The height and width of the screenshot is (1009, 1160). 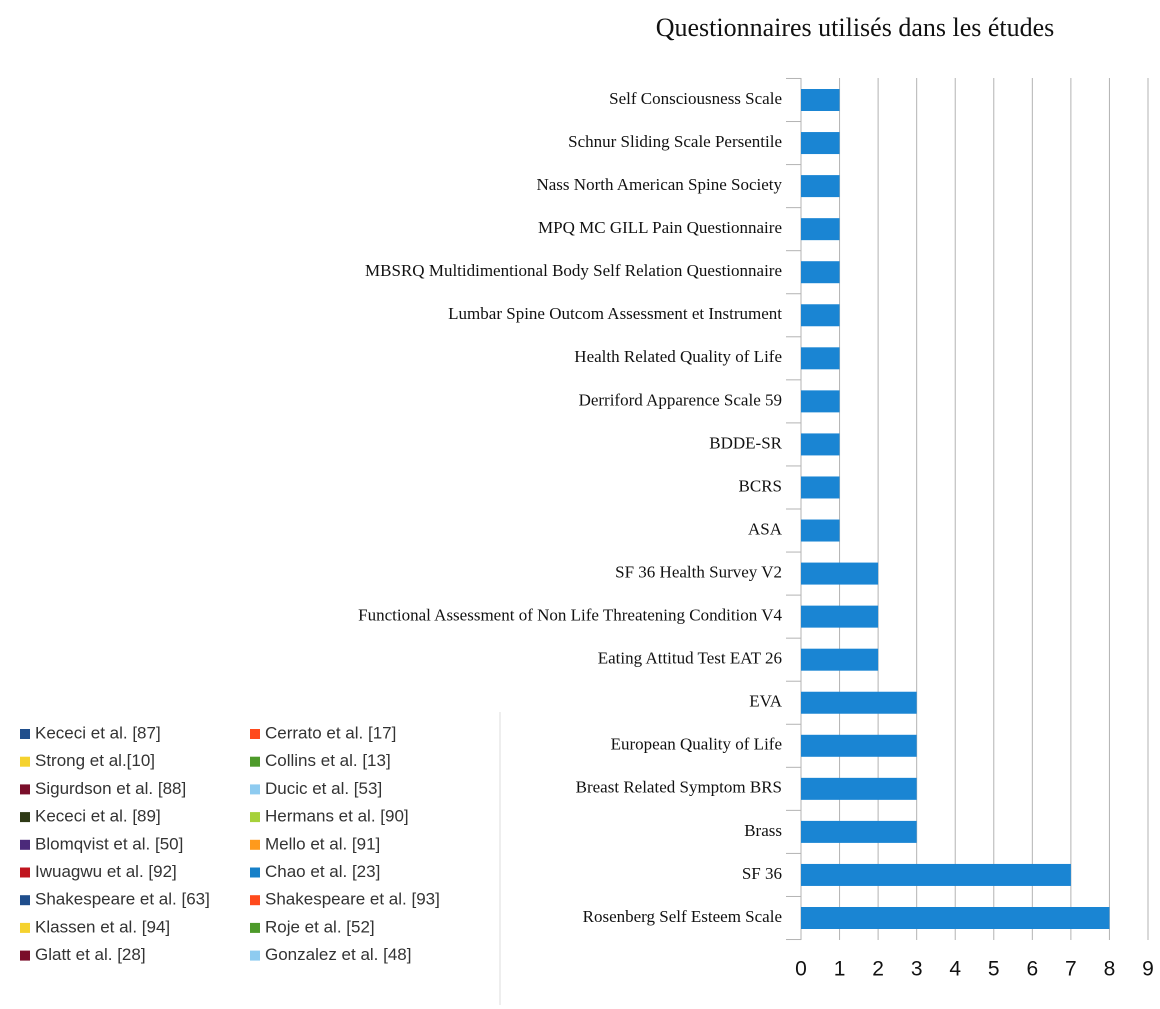 I want to click on legend-label: Ducic et al. [53], so click(x=323, y=788).